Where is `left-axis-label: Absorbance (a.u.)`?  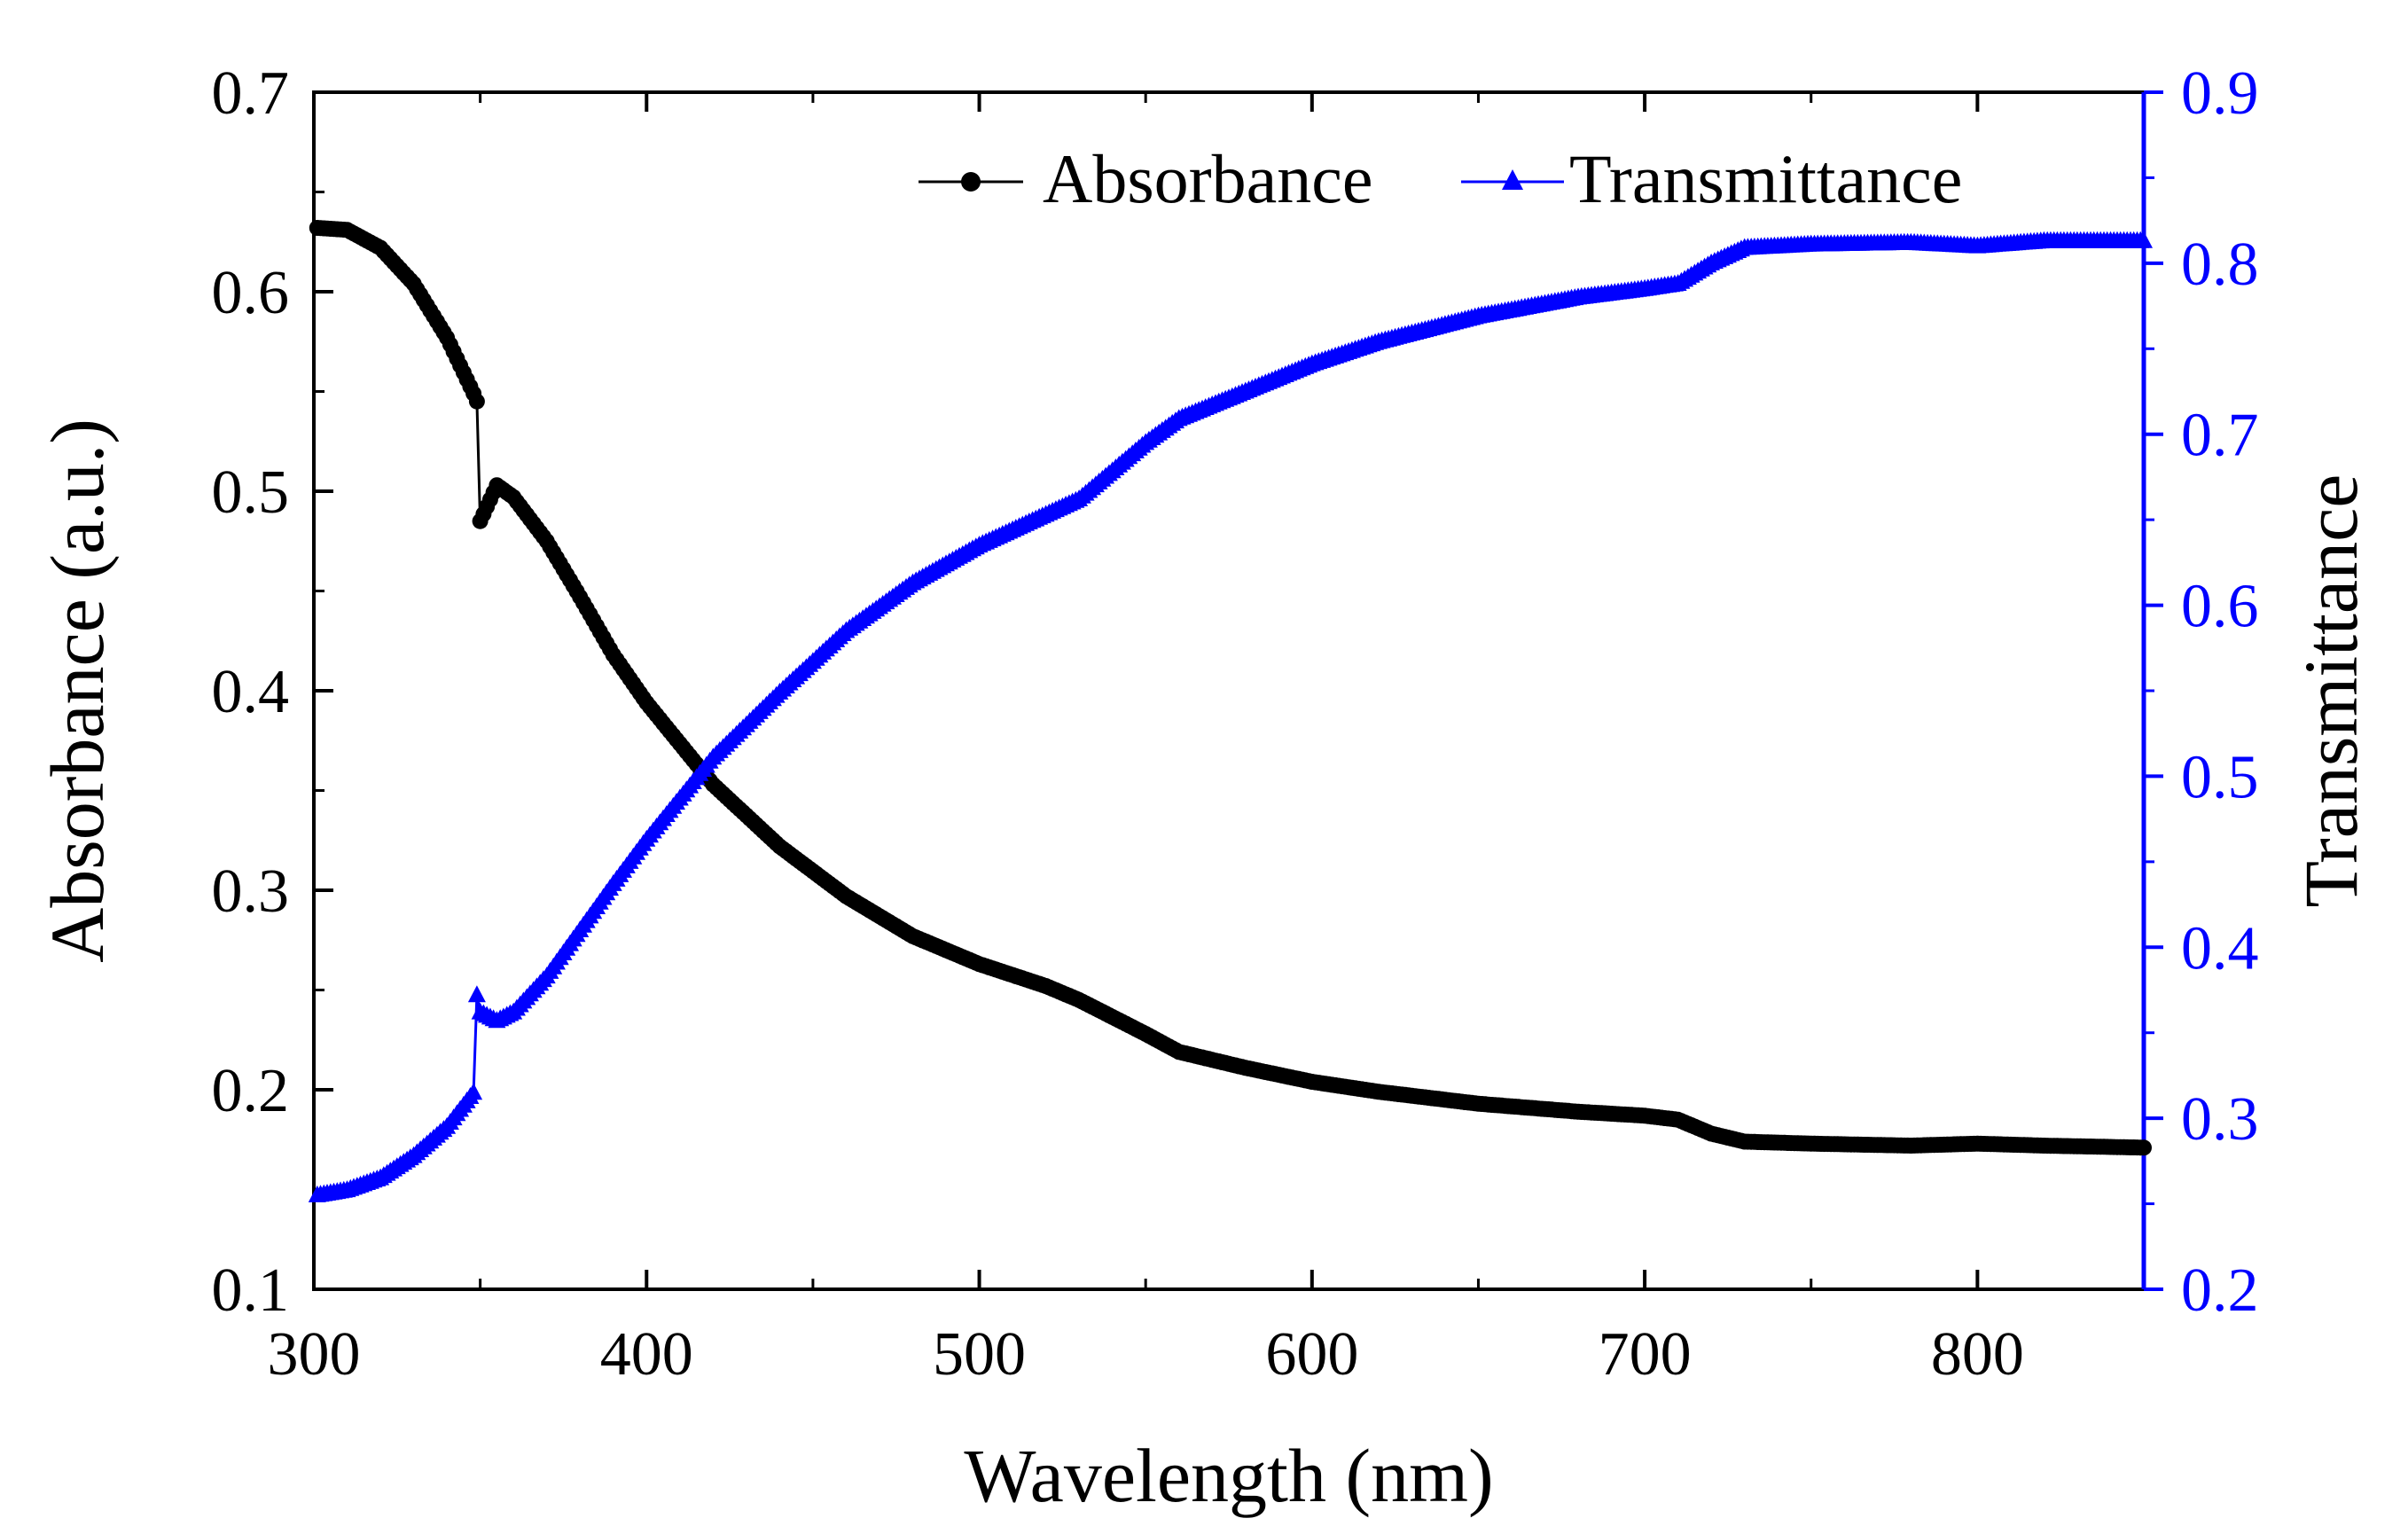 left-axis-label: Absorbance (a.u.) is located at coordinates (77, 691).